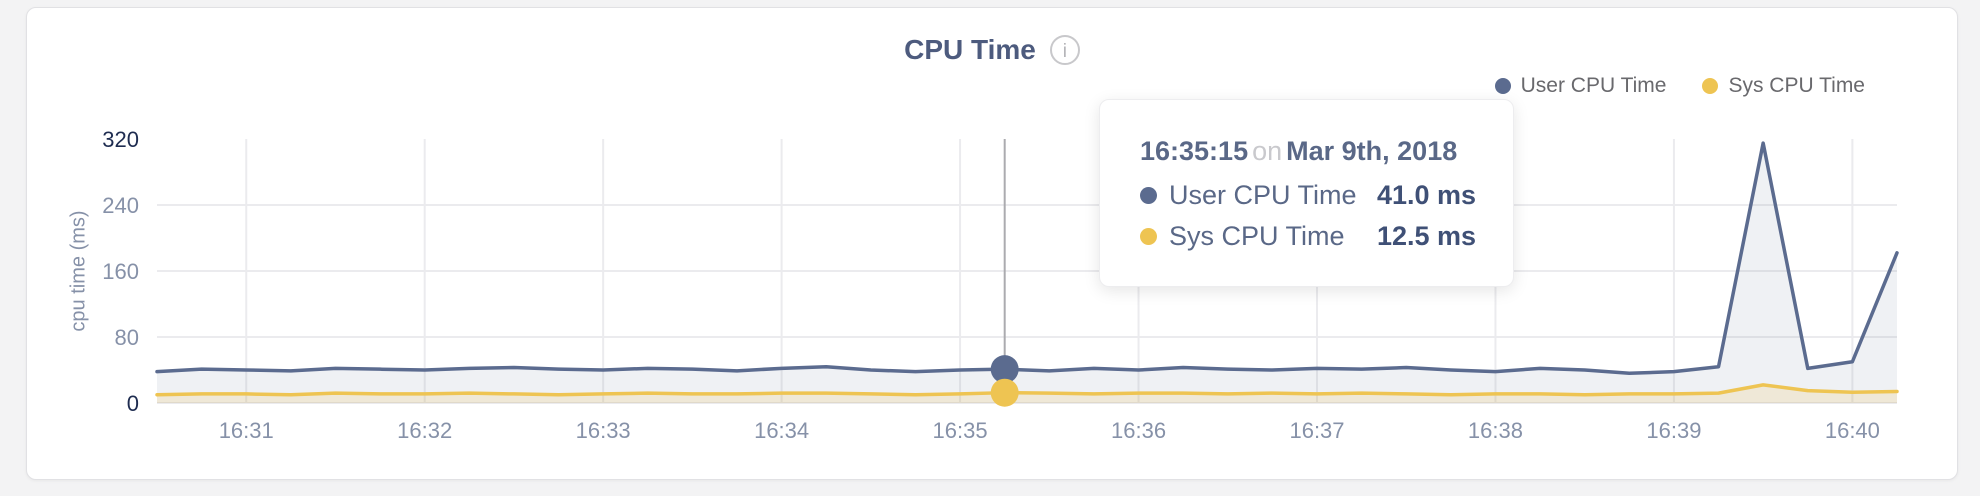 This screenshot has width=1980, height=496. I want to click on legend-item-user-cpu: User CPU Time, so click(1580, 86).